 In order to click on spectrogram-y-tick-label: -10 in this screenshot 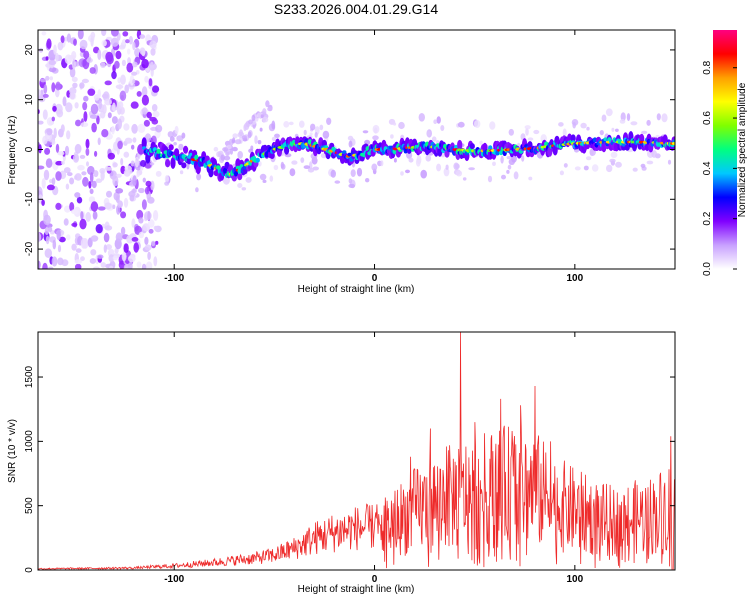, I will do `click(29, 199)`.